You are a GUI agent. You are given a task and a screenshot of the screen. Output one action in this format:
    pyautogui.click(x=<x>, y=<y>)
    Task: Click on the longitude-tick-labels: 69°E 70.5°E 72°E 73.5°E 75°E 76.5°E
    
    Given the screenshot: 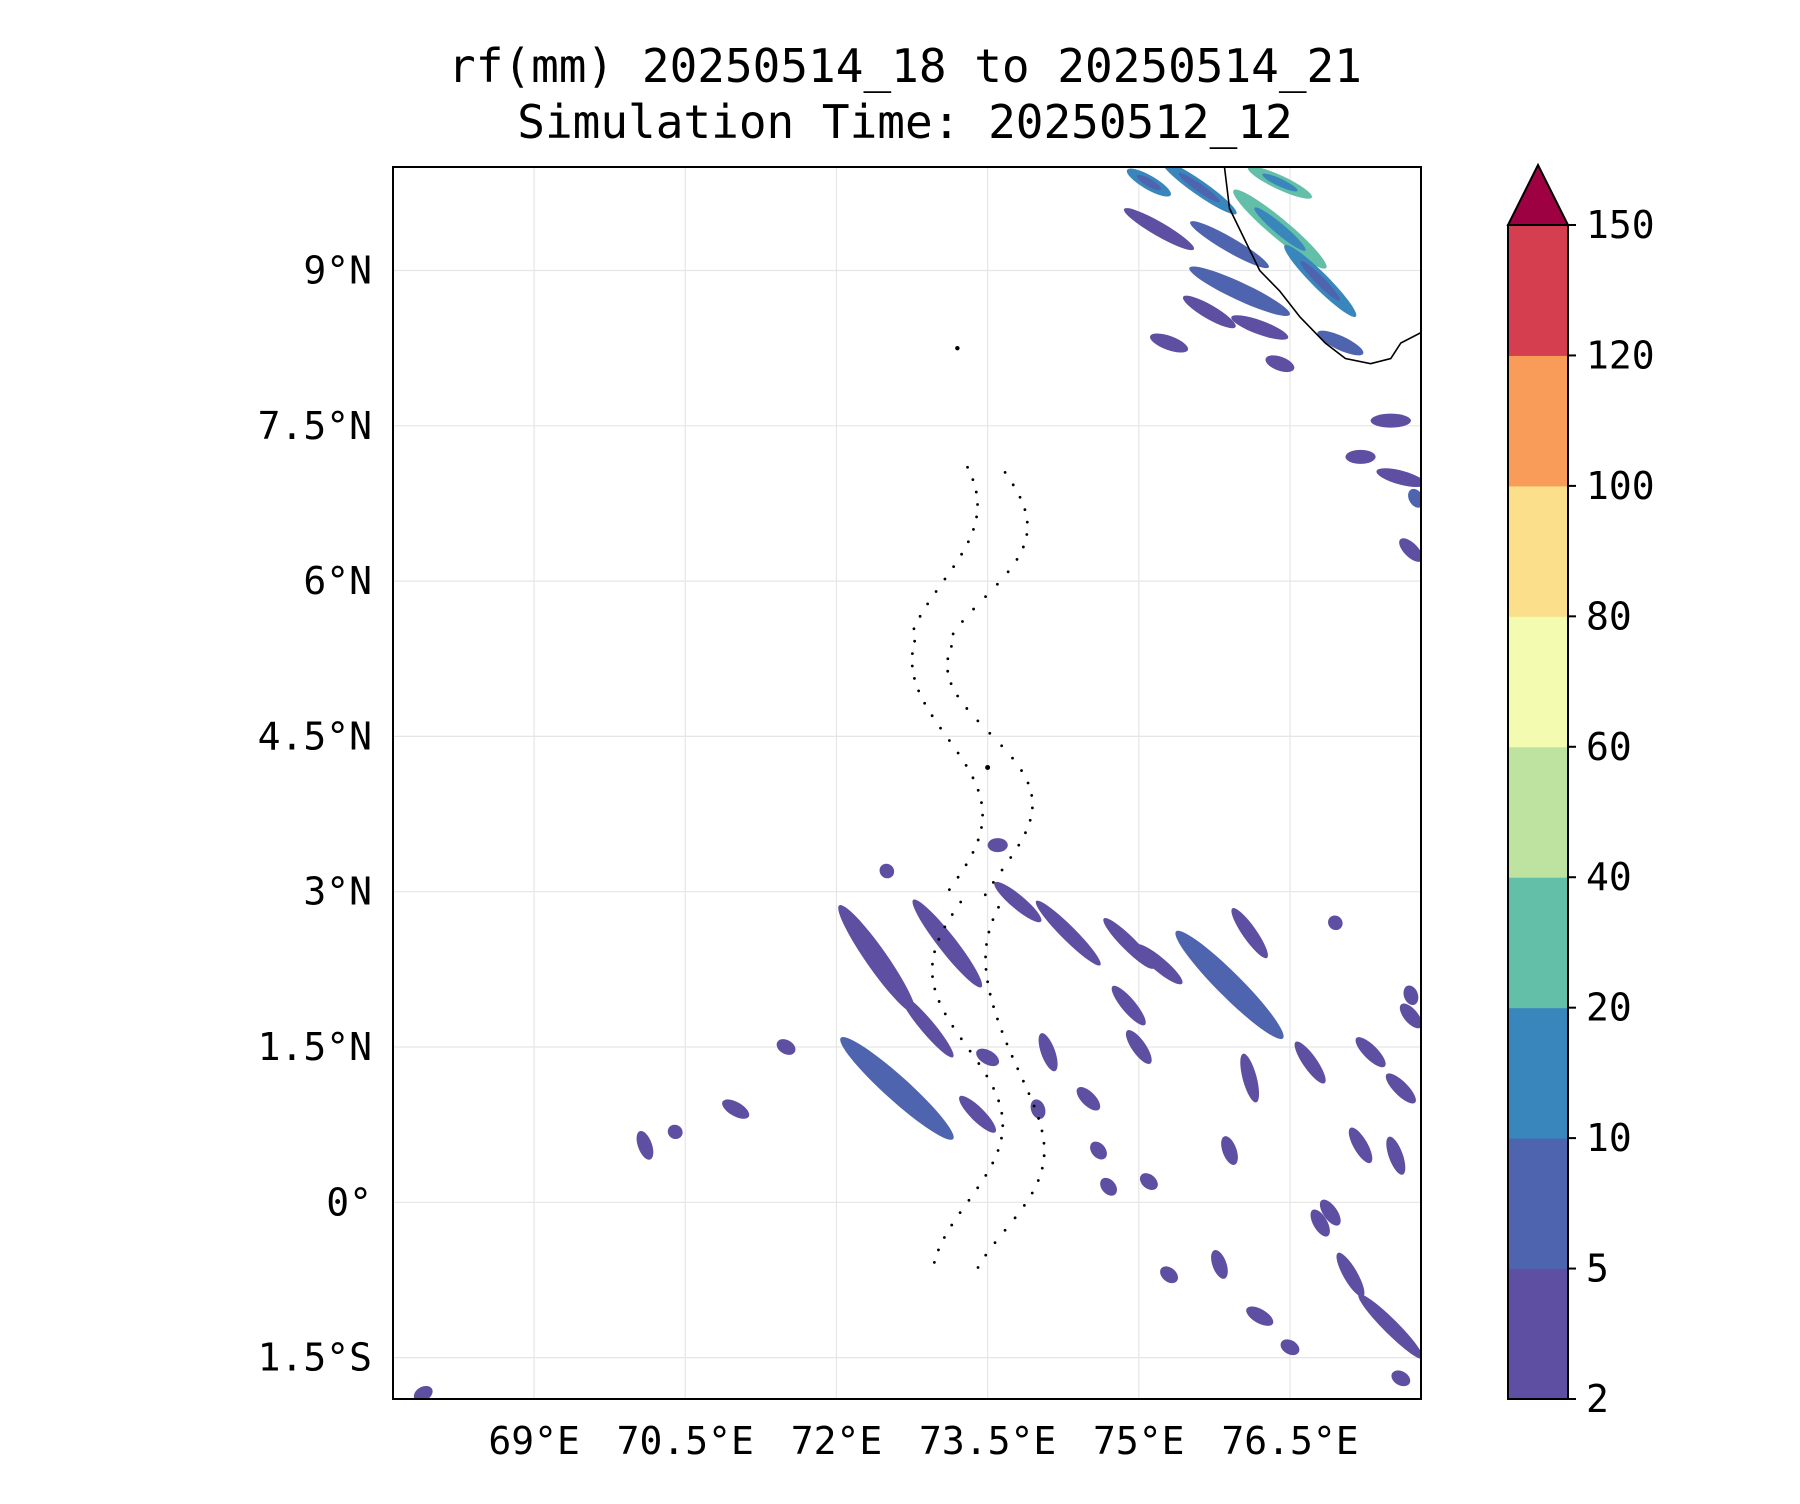 What is the action you would take?
    pyautogui.click(x=923, y=1441)
    